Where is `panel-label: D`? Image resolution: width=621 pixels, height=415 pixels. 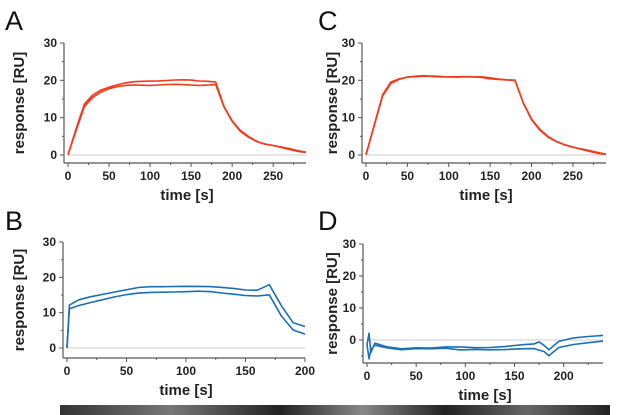 panel-label: D is located at coordinates (328, 221).